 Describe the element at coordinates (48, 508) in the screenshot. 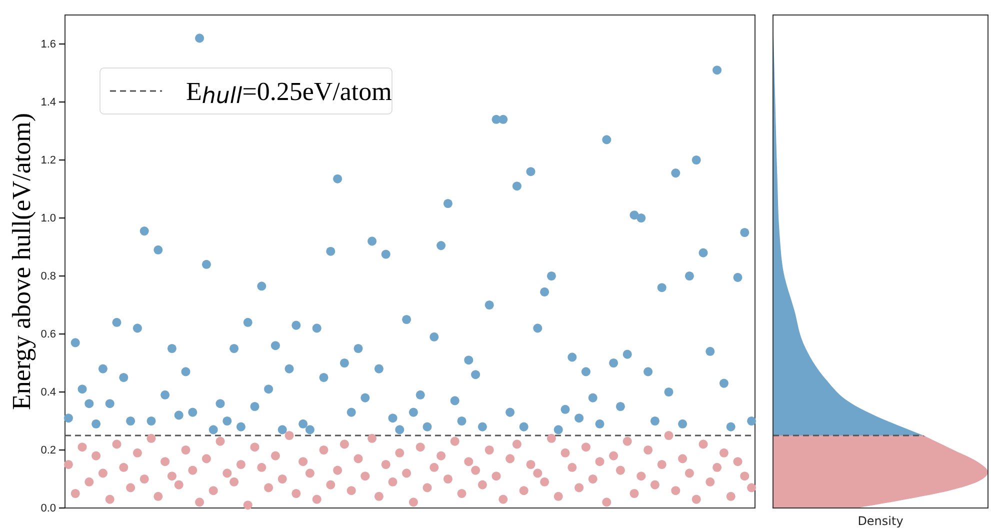

I see `y-tick-label: 0.0` at that location.